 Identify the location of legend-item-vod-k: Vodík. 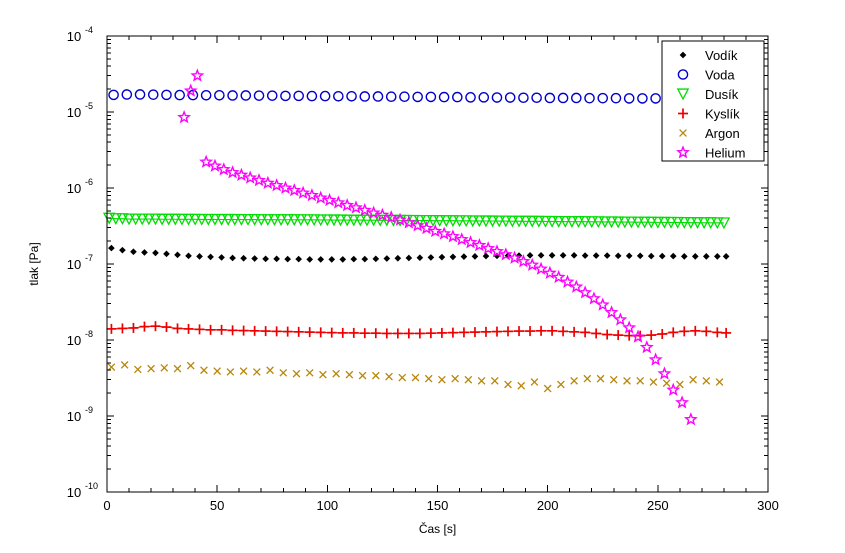
(708, 55).